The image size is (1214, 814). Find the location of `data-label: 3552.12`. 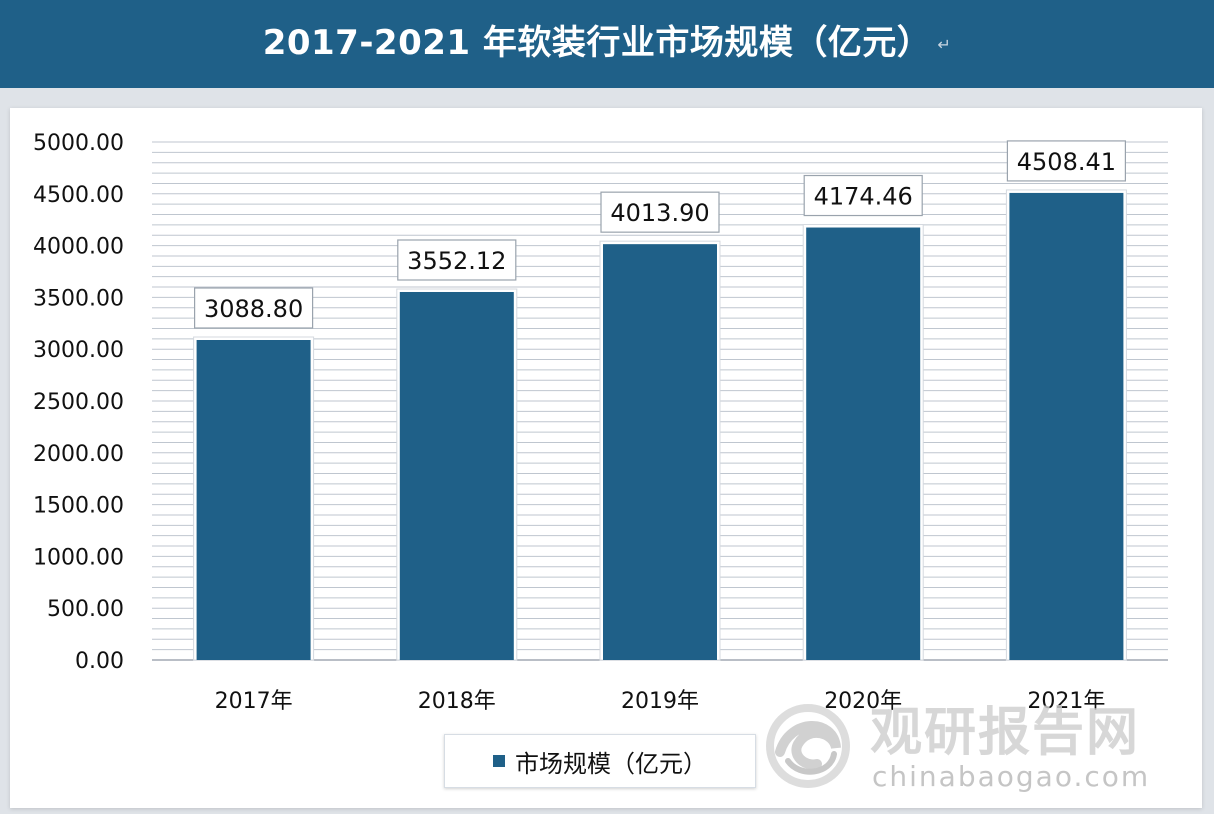

data-label: 3552.12 is located at coordinates (456, 261).